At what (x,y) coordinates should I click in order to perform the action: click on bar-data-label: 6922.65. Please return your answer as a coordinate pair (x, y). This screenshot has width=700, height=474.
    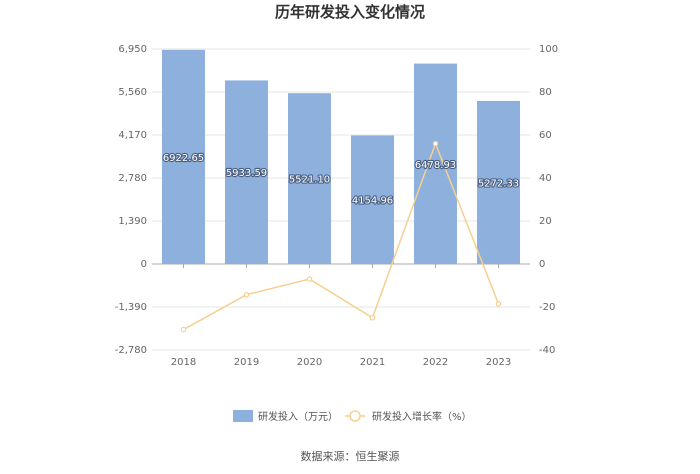
    Looking at the image, I should click on (183, 158).